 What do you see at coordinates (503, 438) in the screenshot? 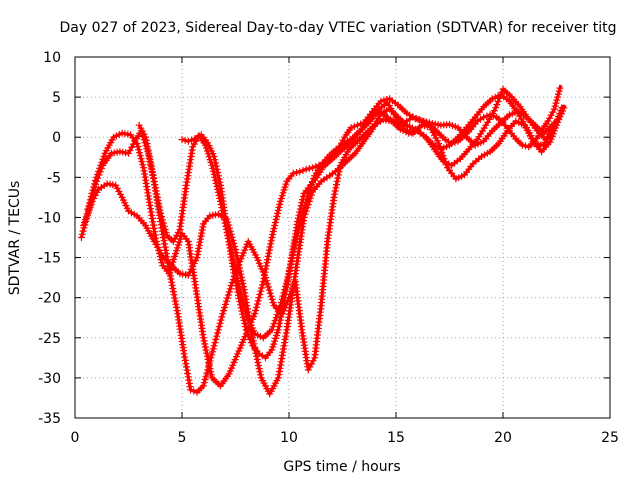
I see `x-tick-label: 20` at bounding box center [503, 438].